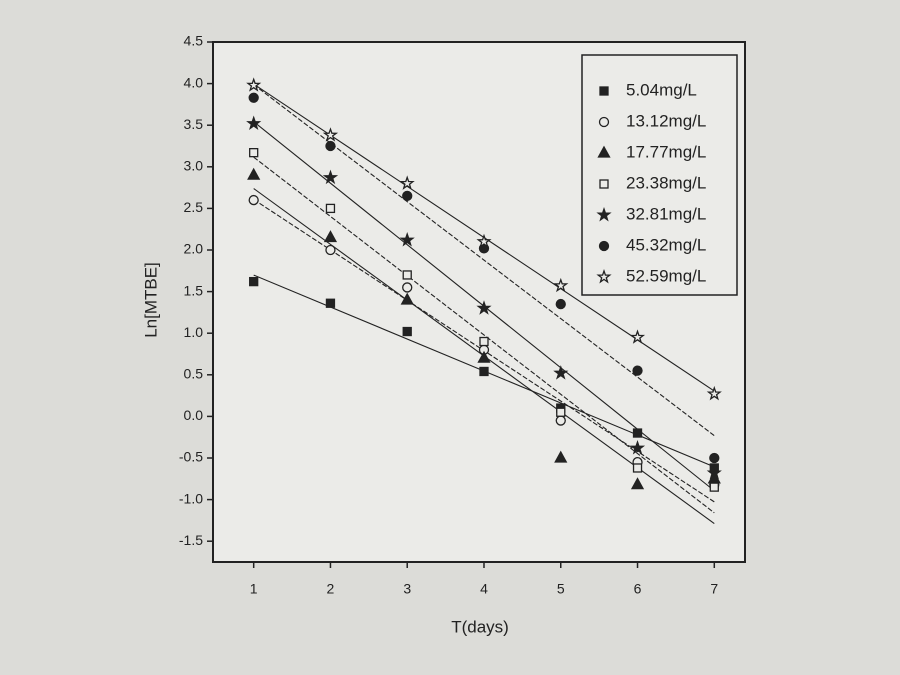  I want to click on y-axis-label: Ln[MTBE], so click(150, 300).